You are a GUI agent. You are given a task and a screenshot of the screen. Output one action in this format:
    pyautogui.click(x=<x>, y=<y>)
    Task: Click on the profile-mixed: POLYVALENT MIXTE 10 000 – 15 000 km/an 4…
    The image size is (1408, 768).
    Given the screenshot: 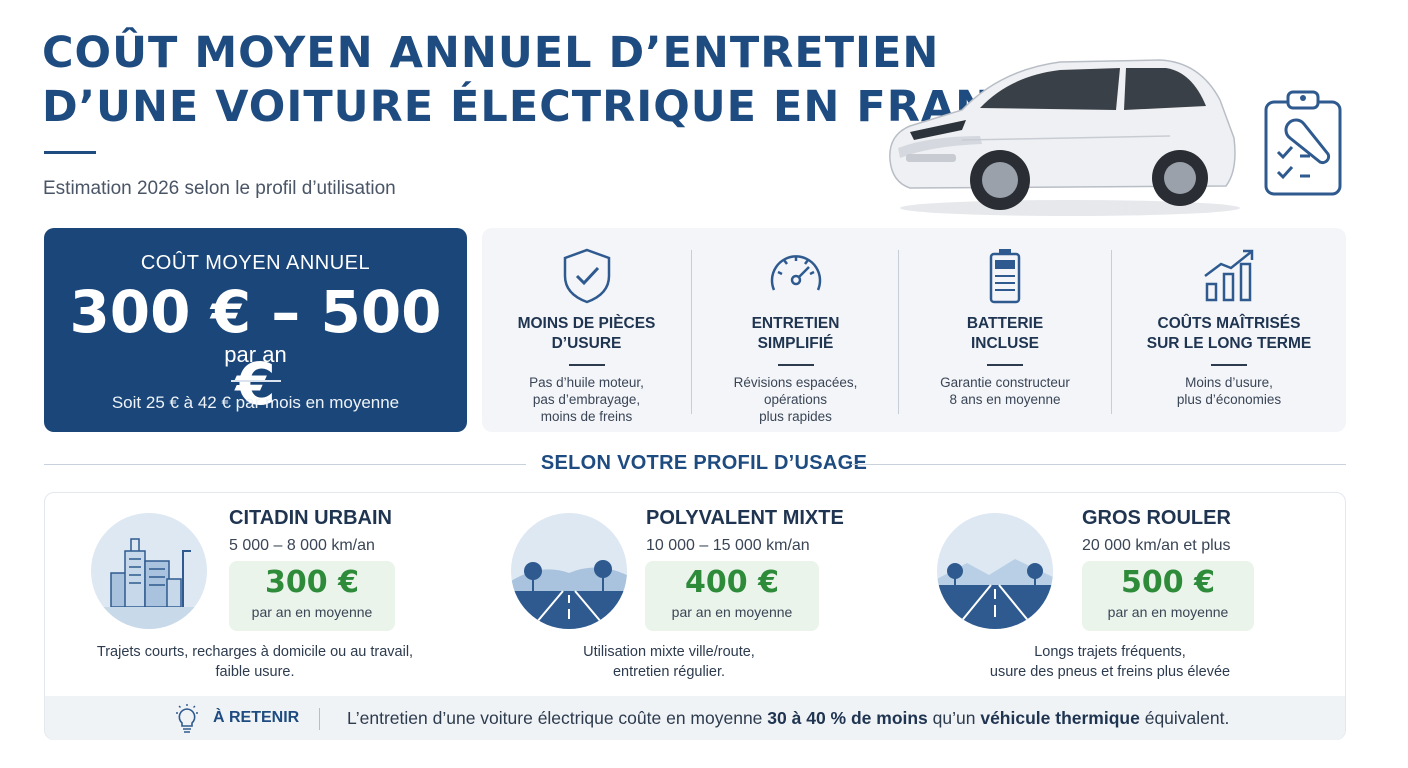 What is the action you would take?
    pyautogui.click(x=679, y=593)
    